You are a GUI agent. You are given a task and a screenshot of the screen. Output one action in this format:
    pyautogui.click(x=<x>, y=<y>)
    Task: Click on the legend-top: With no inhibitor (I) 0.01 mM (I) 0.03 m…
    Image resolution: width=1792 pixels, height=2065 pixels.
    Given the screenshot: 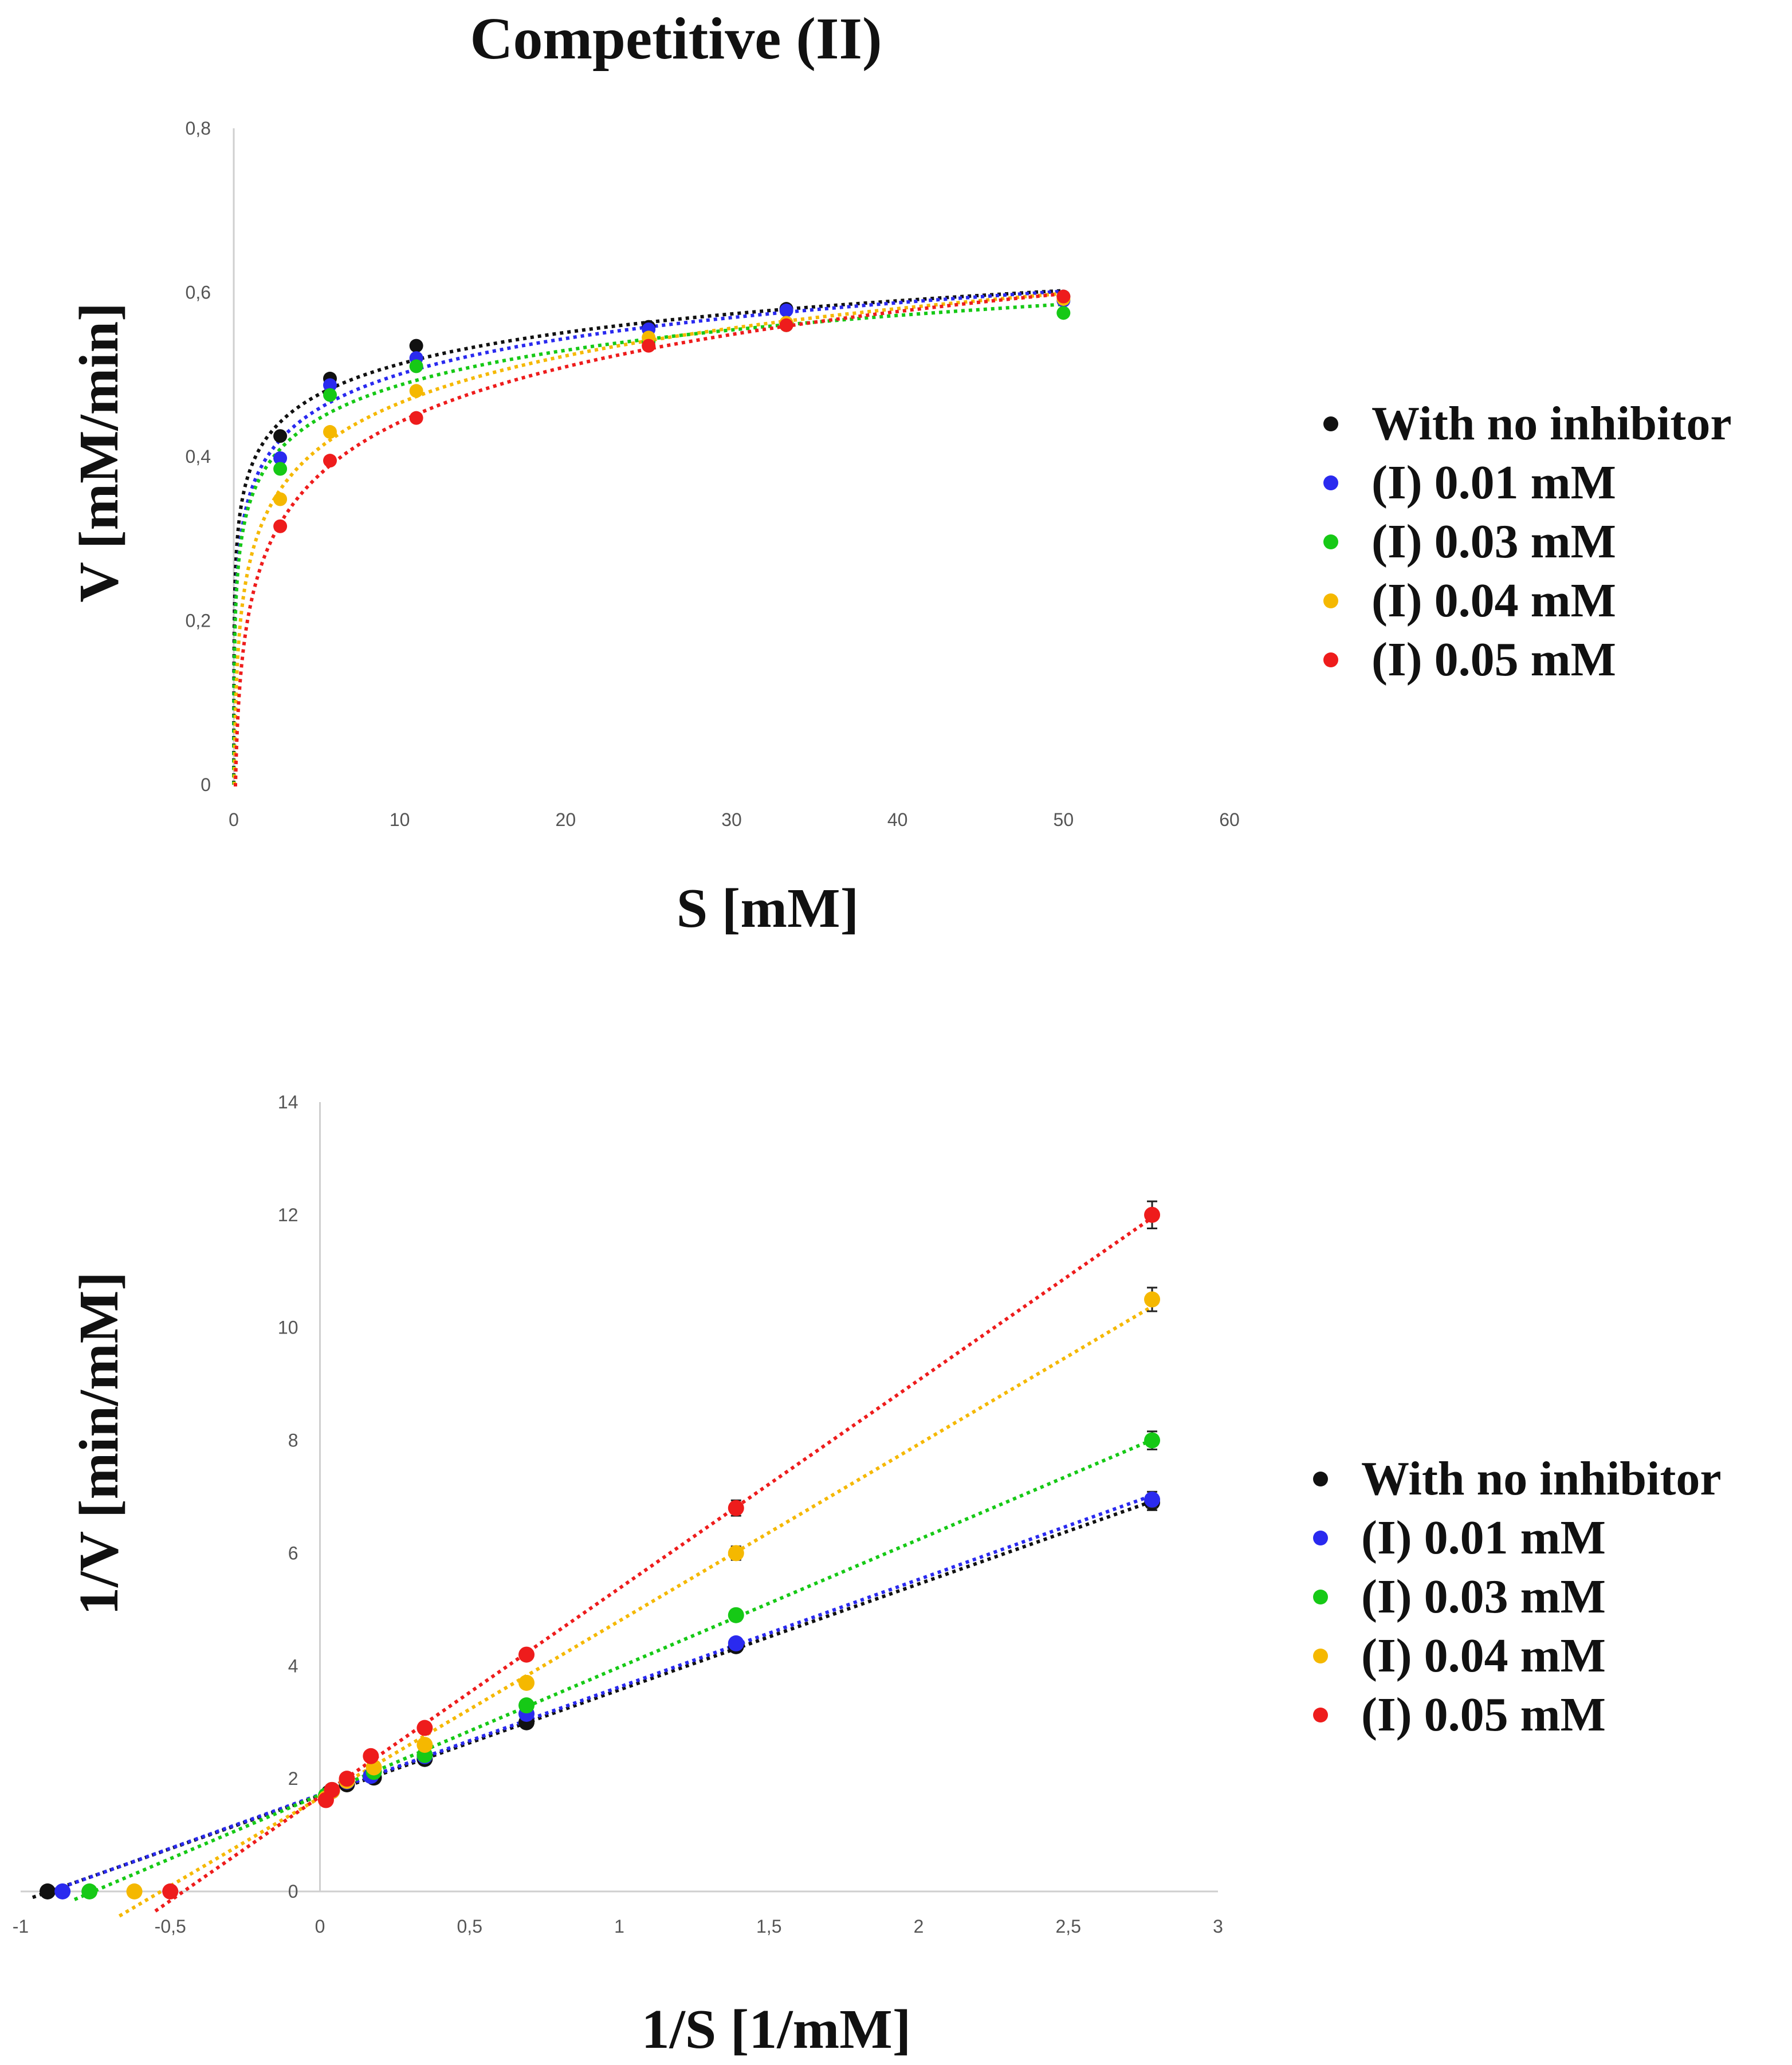 What is the action you would take?
    pyautogui.click(x=1527, y=541)
    